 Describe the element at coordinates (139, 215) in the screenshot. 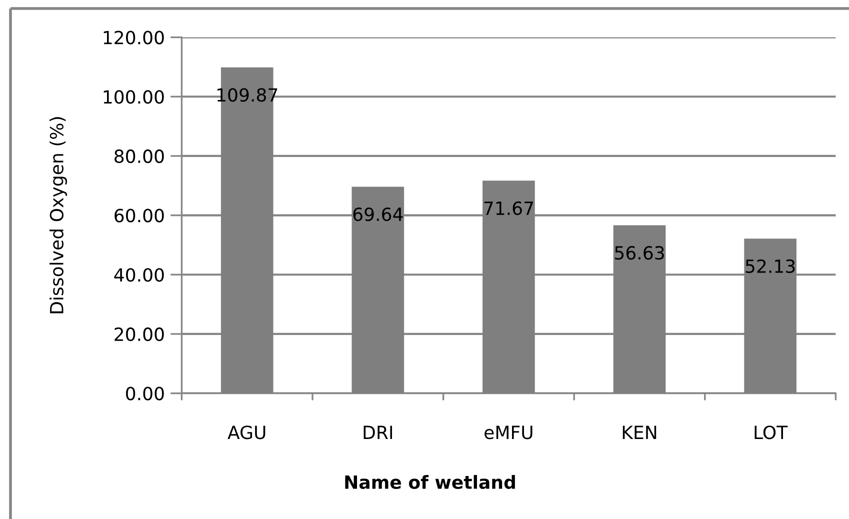

I see `y-tick-label: 60.00` at that location.